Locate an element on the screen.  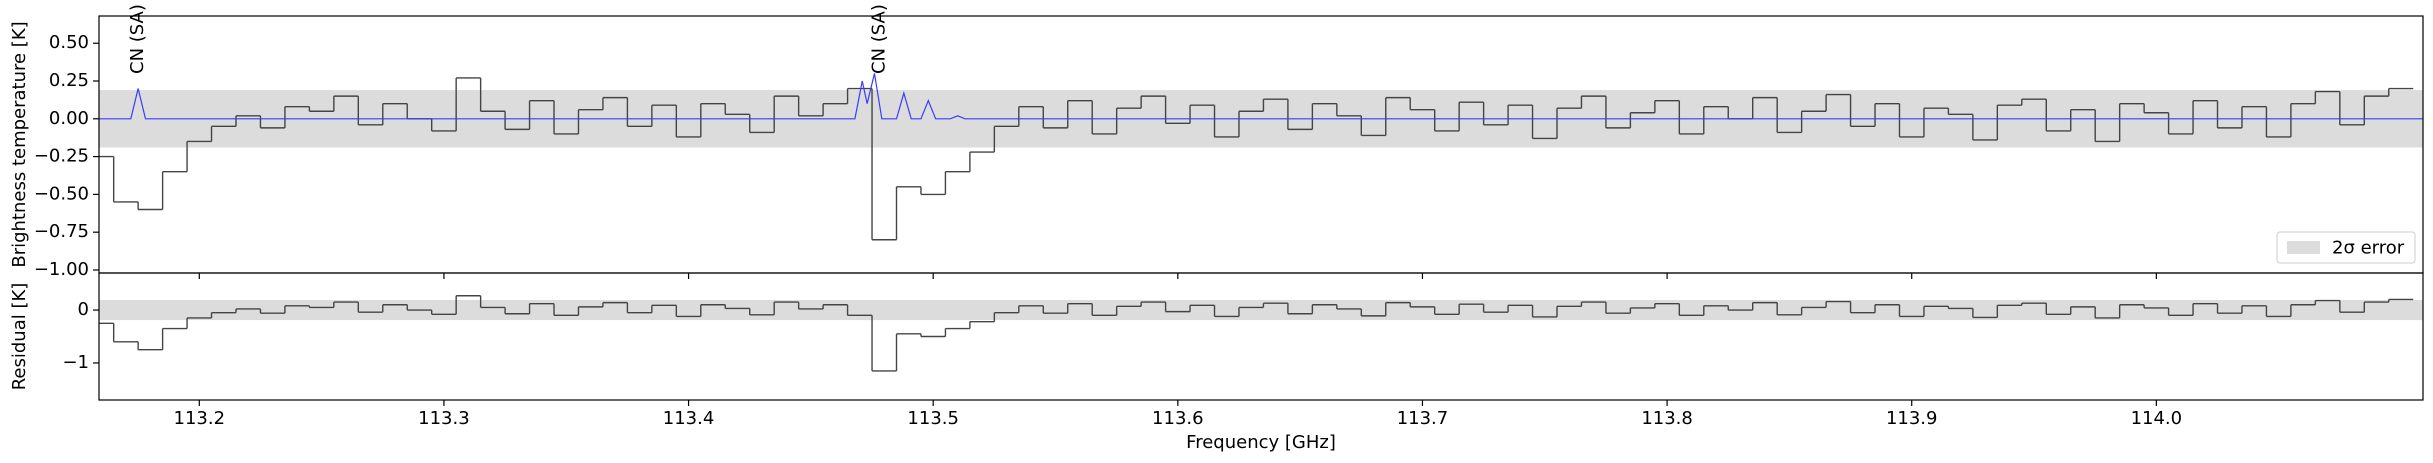
x-tick-label: 113.7 is located at coordinates (1423, 418).